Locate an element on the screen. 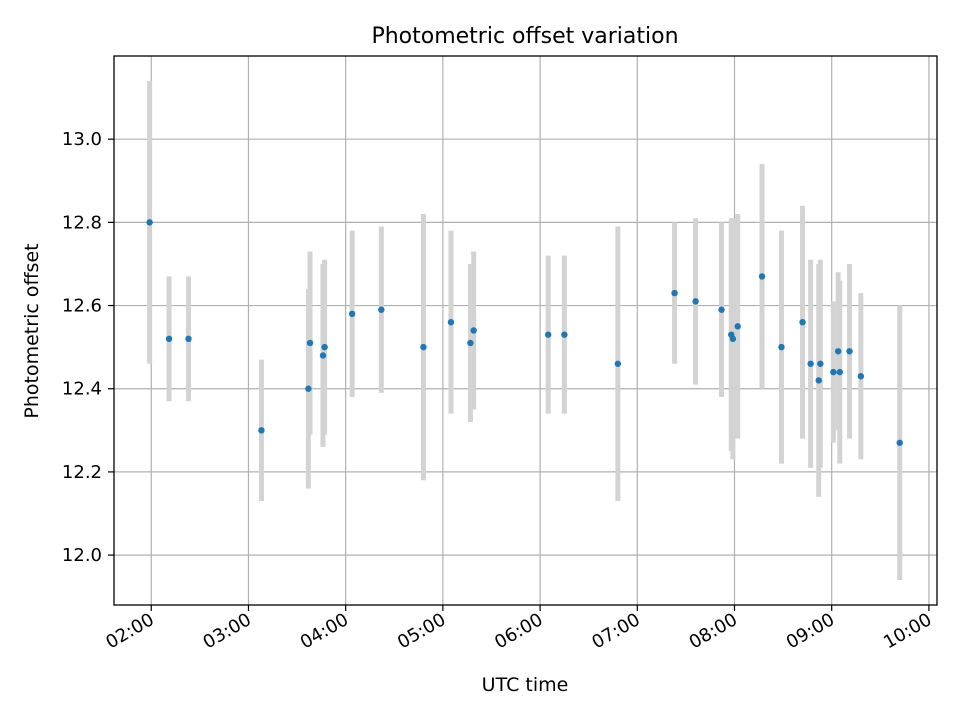 The image size is (960, 720). x-tick-label: 02:00 is located at coordinates (129, 631).